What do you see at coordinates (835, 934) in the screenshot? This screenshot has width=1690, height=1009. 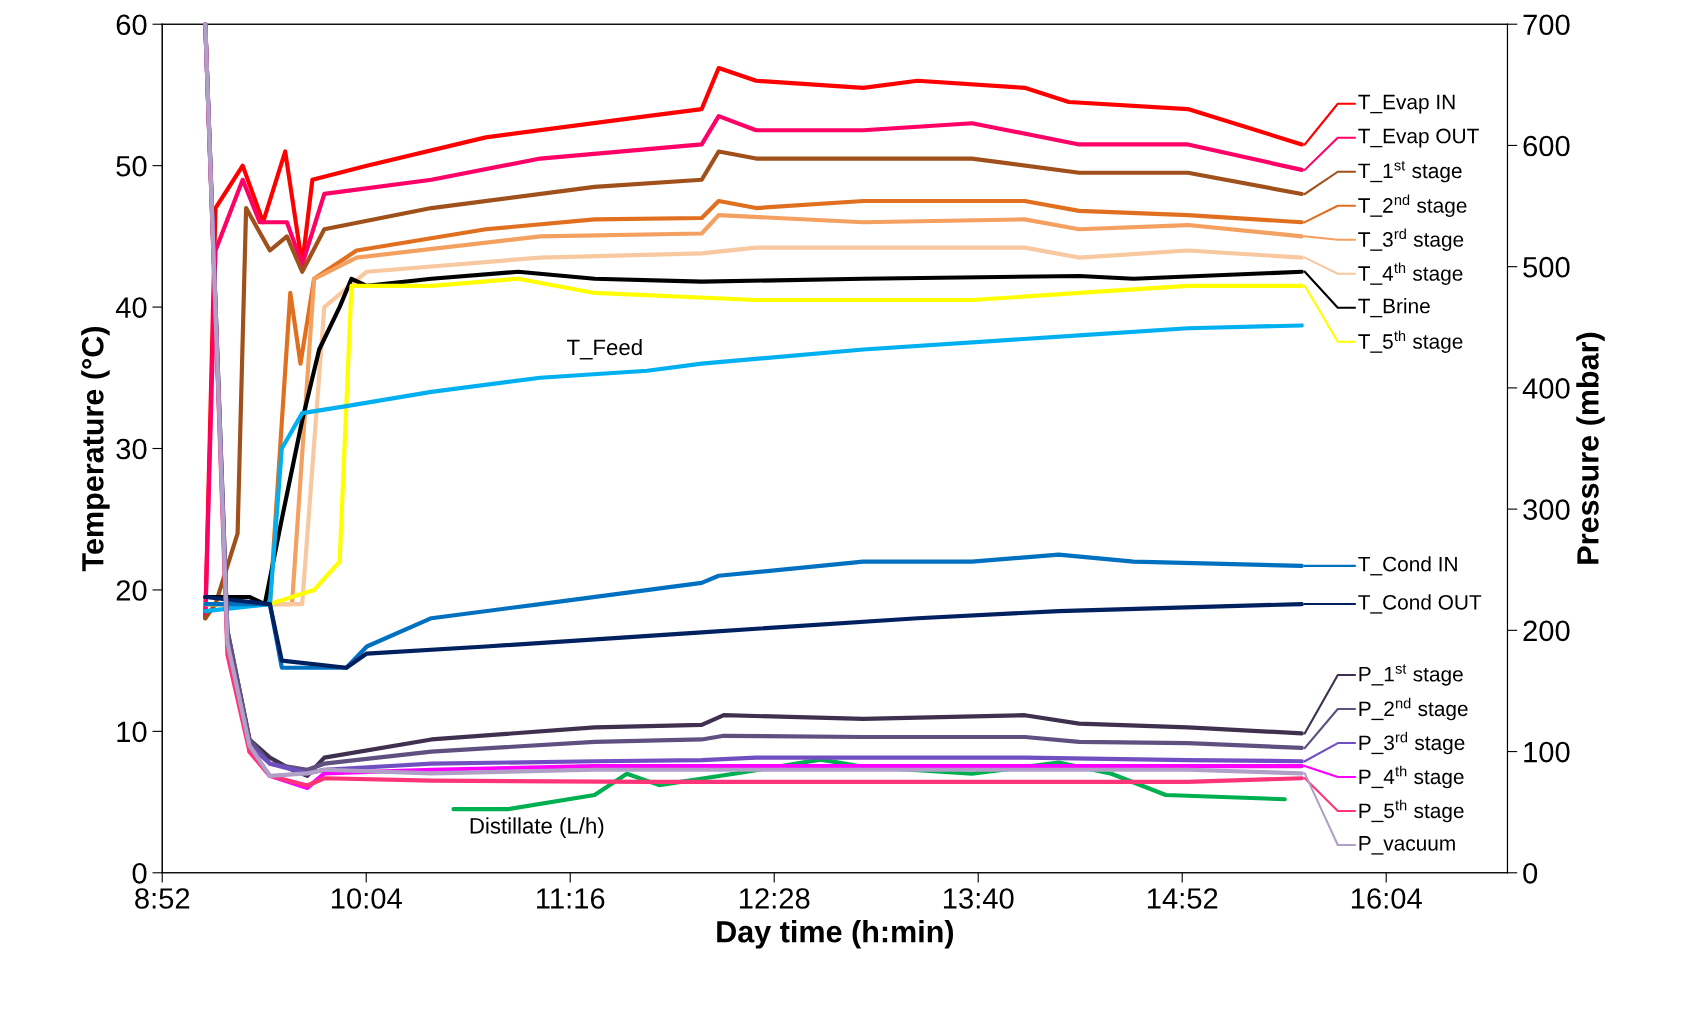 I see `x-axis-title: Day time (h:min)` at bounding box center [835, 934].